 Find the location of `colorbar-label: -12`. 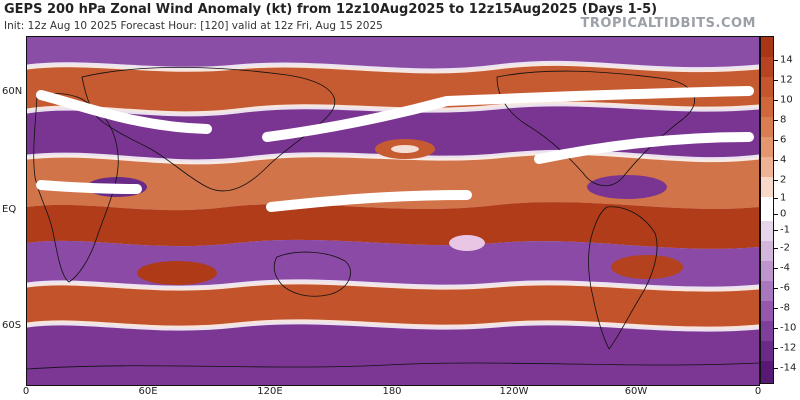

colorbar-label: -12 is located at coordinates (788, 348).